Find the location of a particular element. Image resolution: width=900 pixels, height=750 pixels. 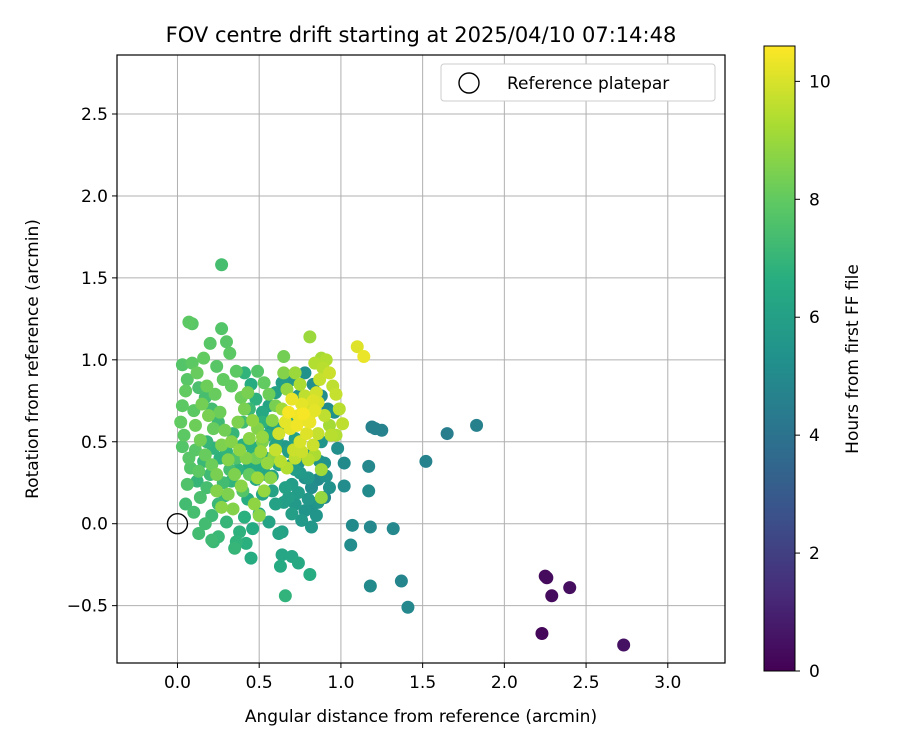

colorbar-tick-label: 2 is located at coordinates (814, 554).